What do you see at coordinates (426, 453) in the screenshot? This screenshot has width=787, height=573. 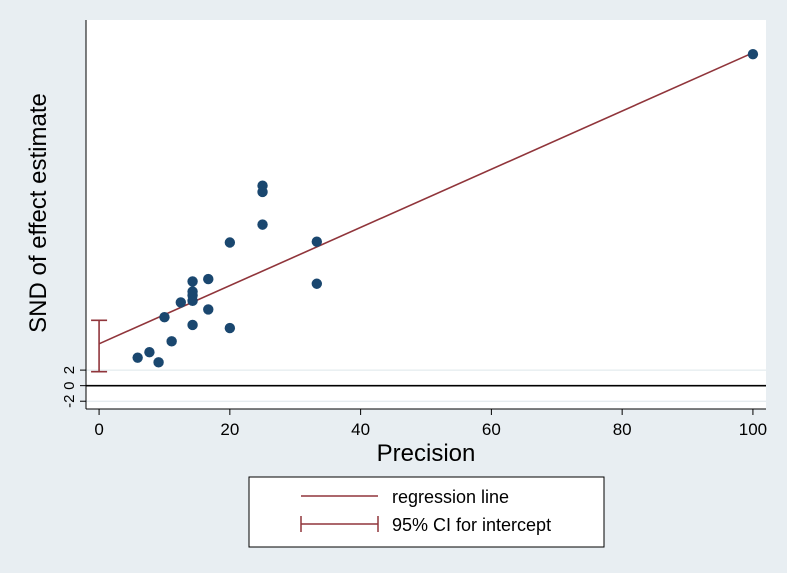 I see `x-axis-title: Precision` at bounding box center [426, 453].